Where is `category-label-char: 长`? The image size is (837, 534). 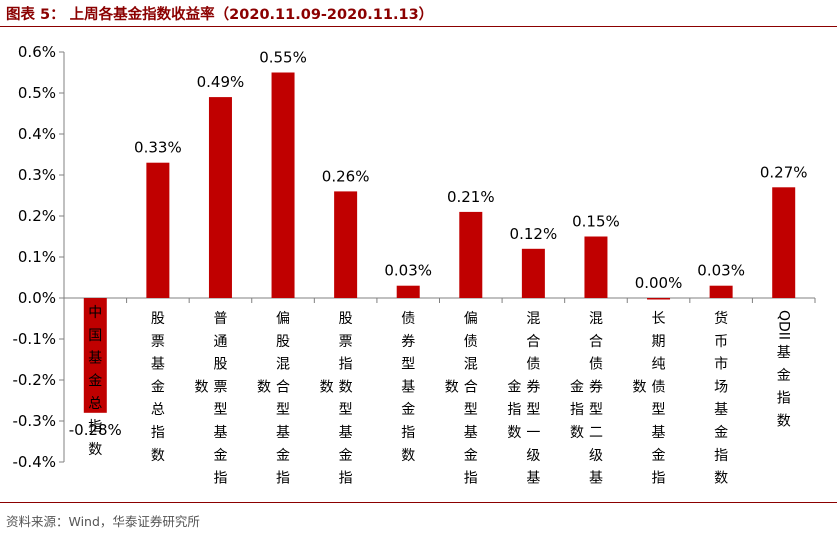
category-label-char: 长 is located at coordinates (659, 319).